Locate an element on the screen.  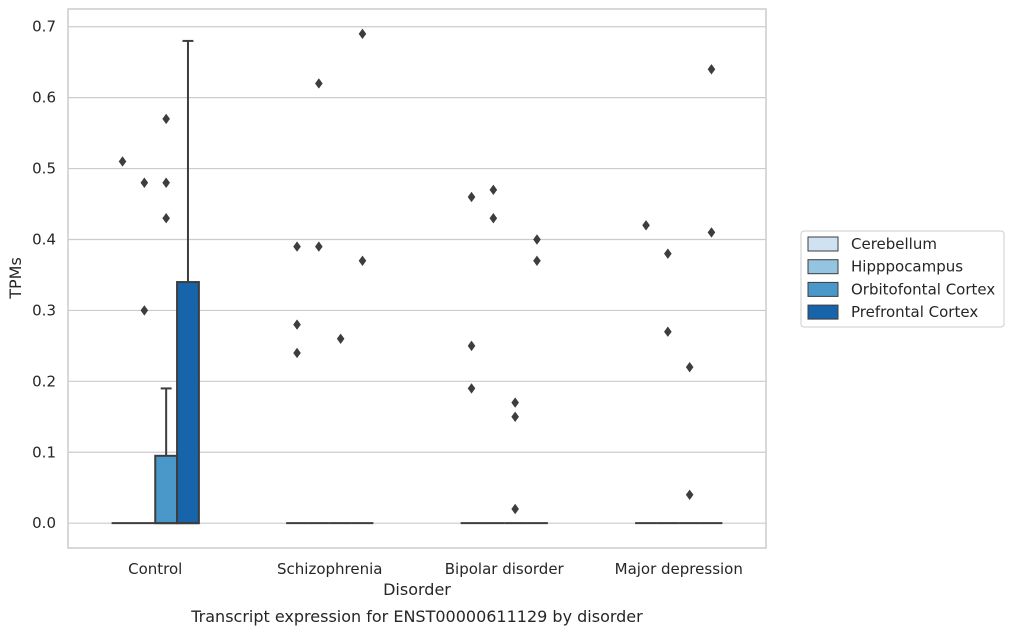
y-tick-label: 0.2 is located at coordinates (44, 381).